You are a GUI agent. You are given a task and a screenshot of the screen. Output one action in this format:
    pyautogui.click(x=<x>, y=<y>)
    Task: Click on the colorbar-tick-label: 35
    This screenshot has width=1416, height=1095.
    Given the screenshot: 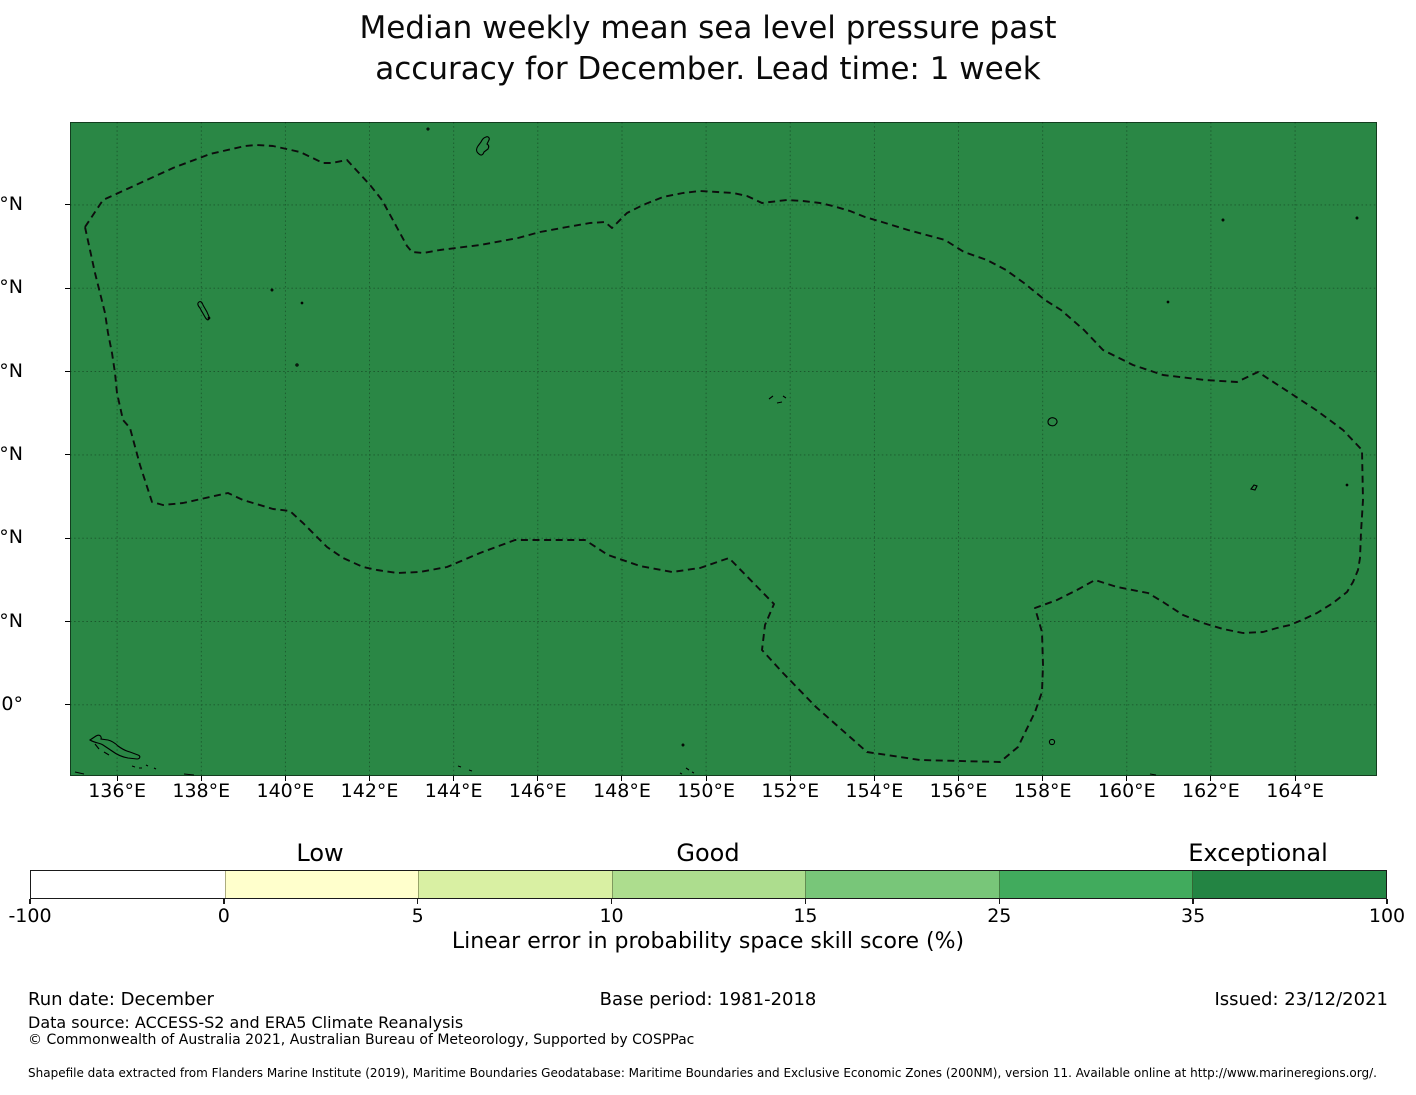 What is the action you would take?
    pyautogui.click(x=1193, y=916)
    